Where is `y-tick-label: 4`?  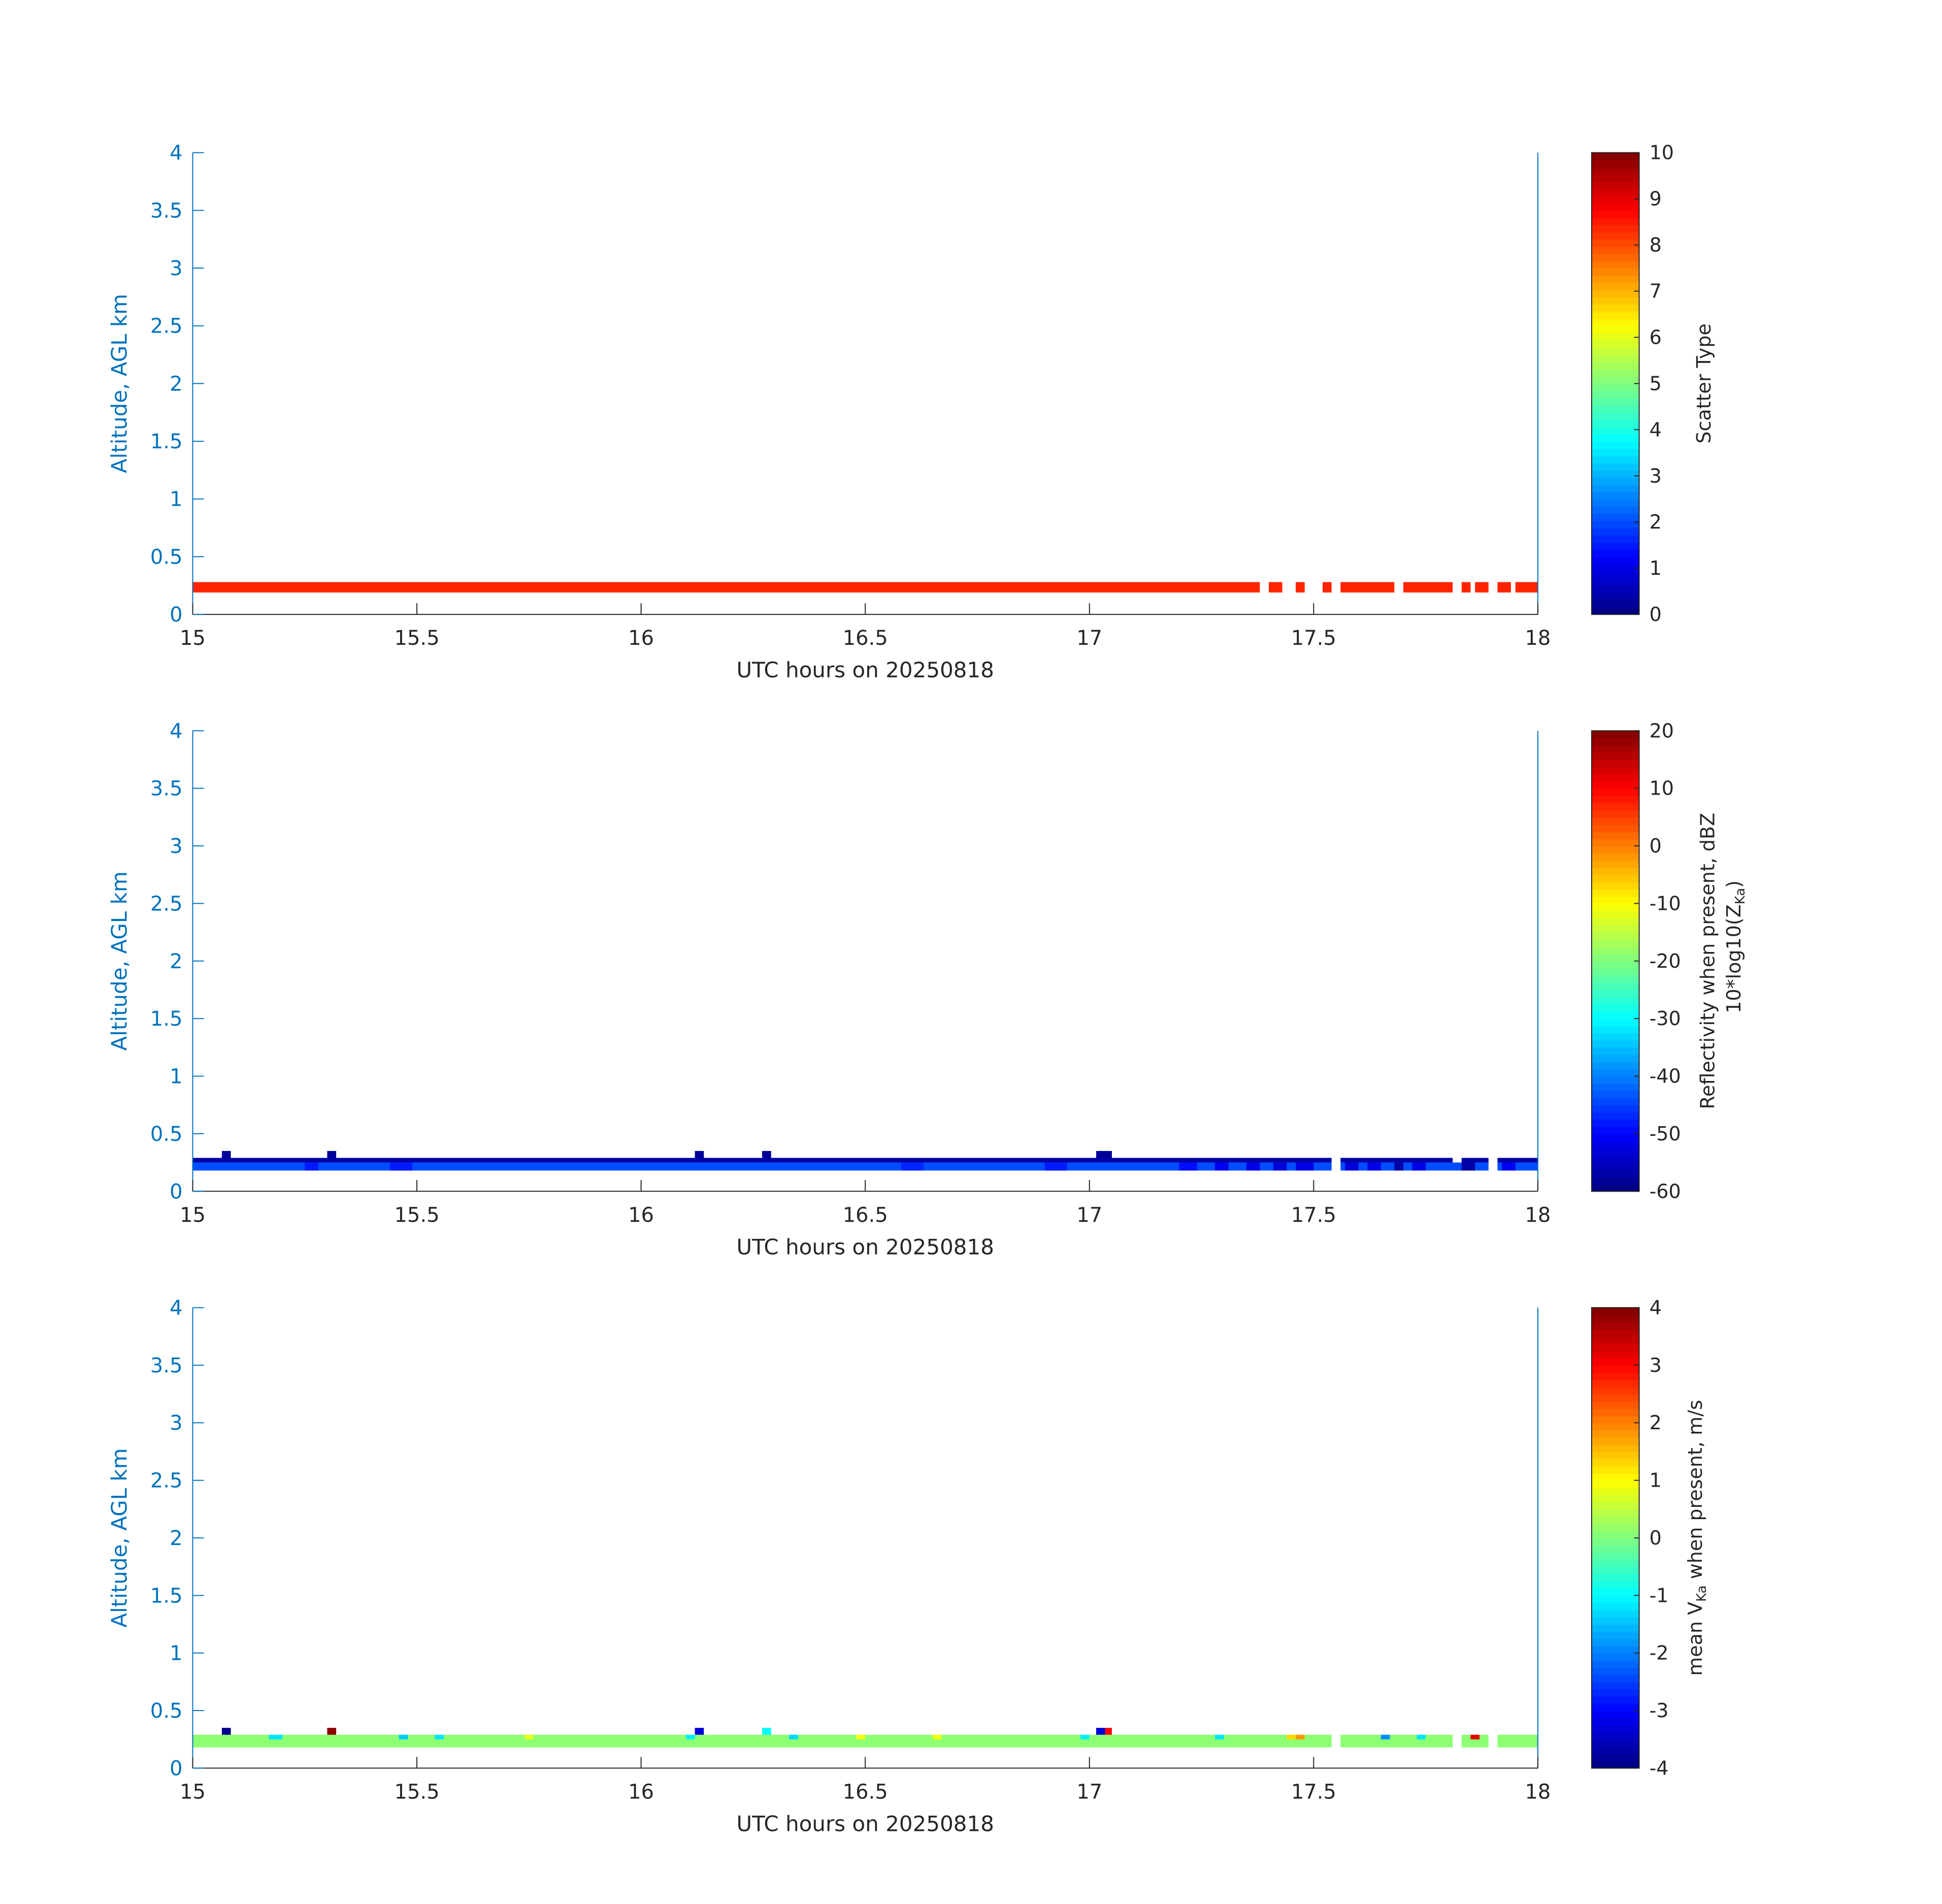 y-tick-label: 4 is located at coordinates (176, 1308).